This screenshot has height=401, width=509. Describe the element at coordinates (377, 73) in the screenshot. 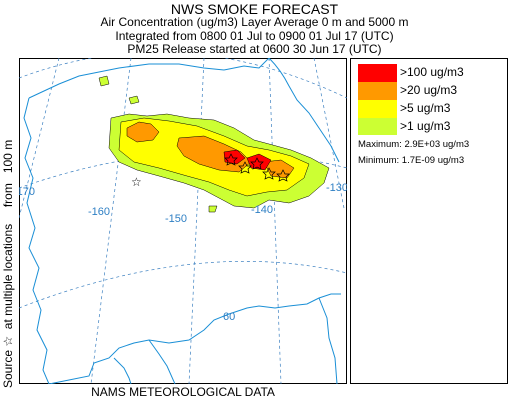

I see `legend-swatch-gt100` at that location.